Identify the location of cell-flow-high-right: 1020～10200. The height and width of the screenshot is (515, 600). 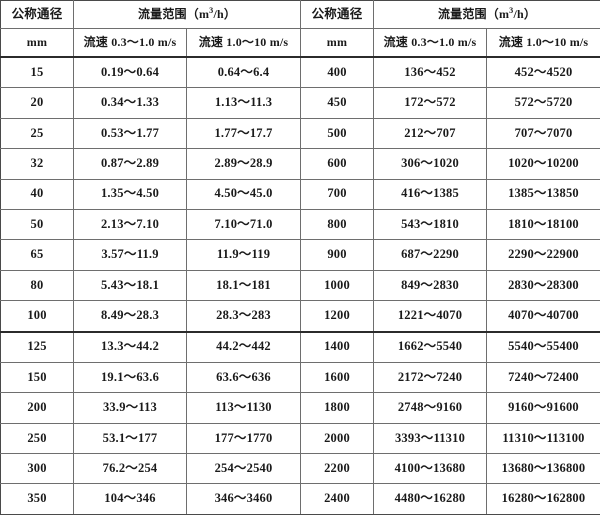
(543, 164).